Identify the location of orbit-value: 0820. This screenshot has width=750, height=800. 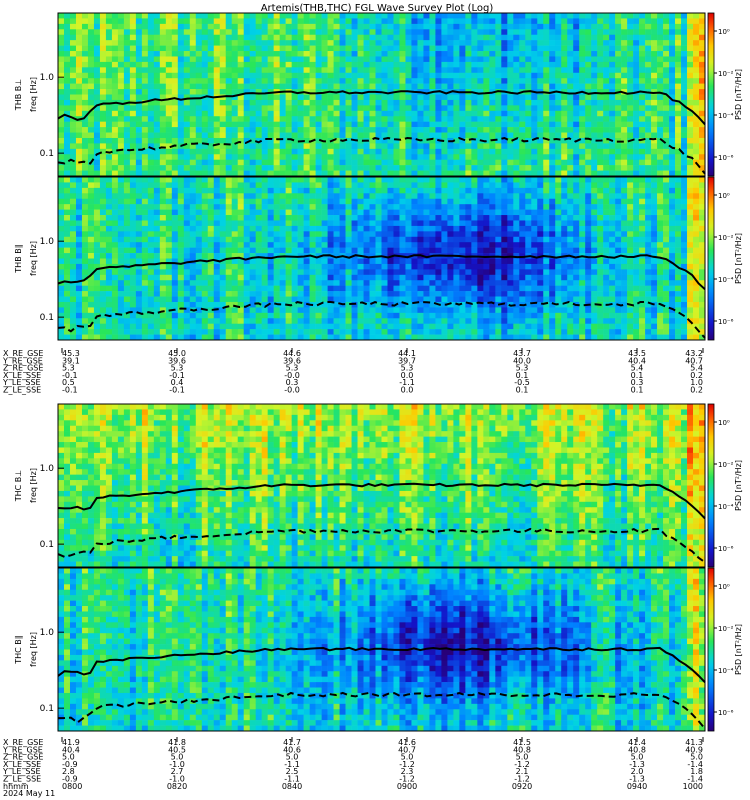
(177, 786).